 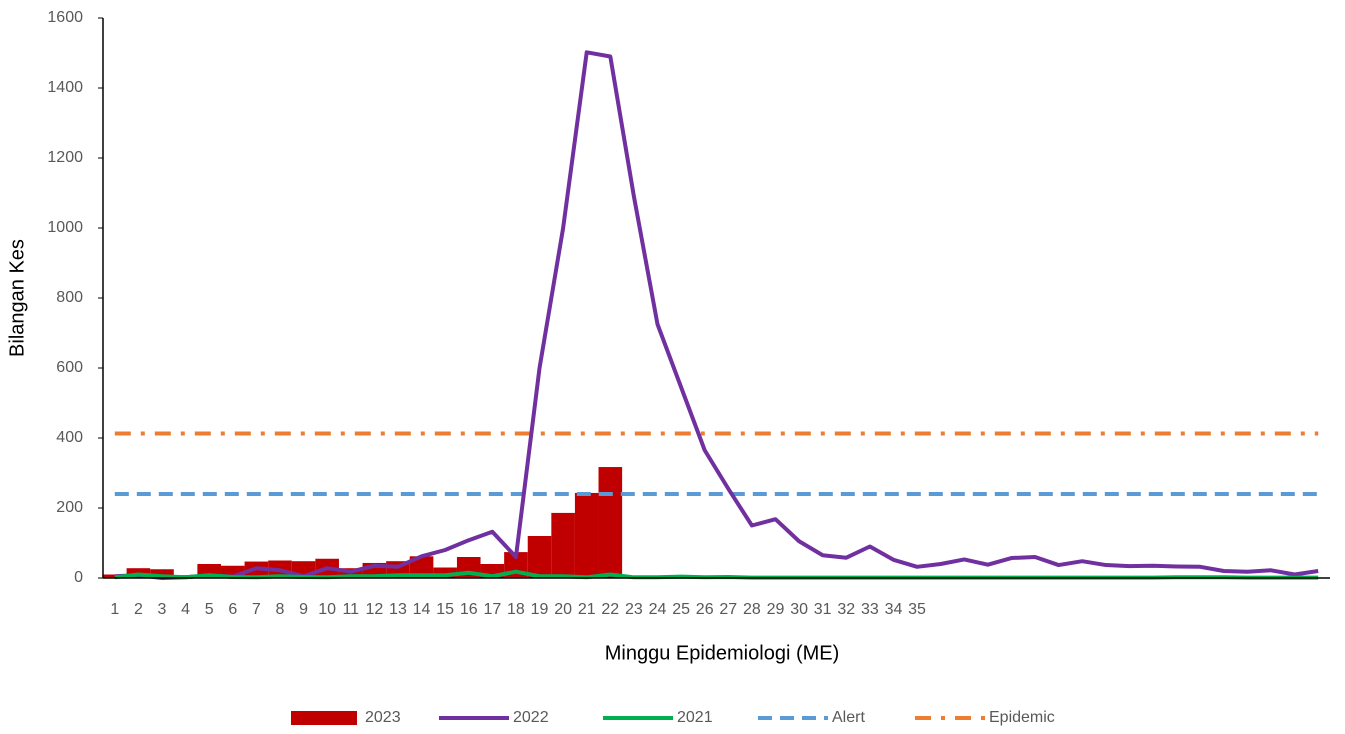 What do you see at coordinates (846, 609) in the screenshot?
I see `x-tick-label: 32` at bounding box center [846, 609].